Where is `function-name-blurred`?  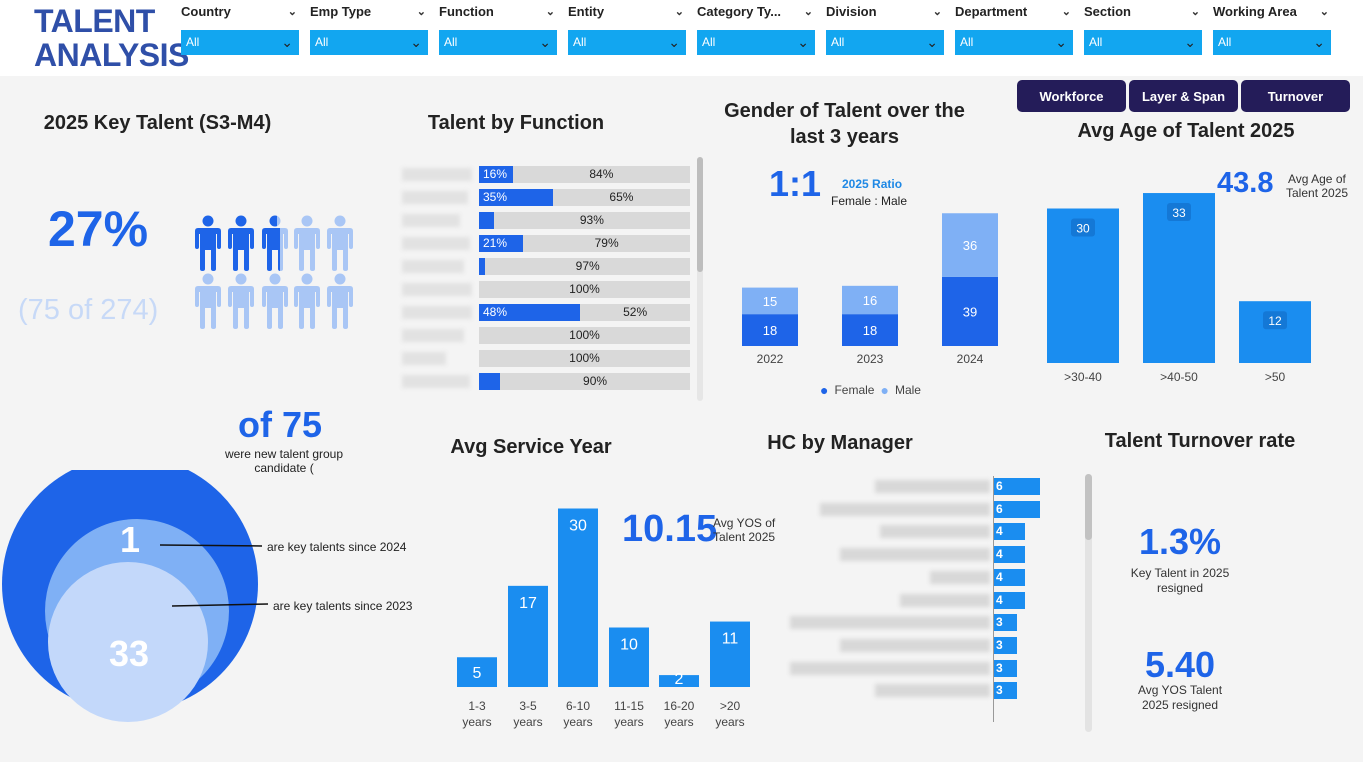
function-name-blurred is located at coordinates (436, 381).